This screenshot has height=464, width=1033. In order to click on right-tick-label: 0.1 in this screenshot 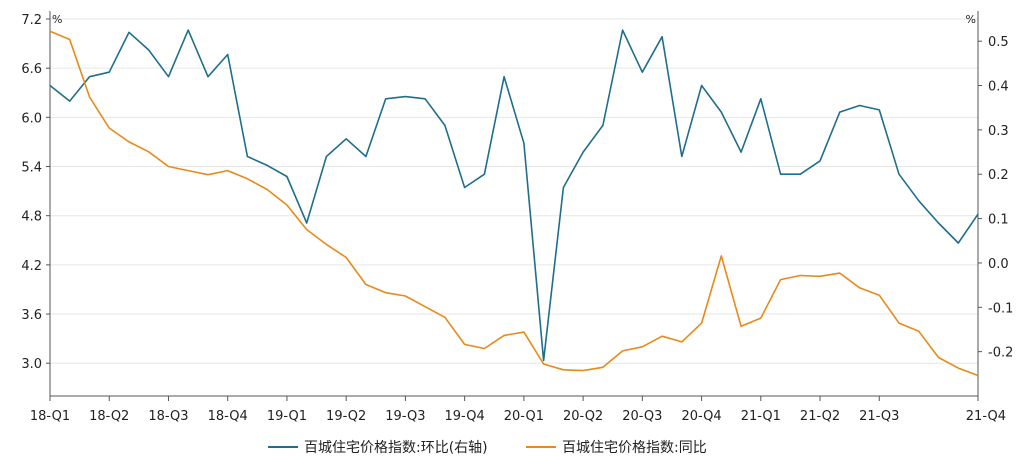, I will do `click(998, 220)`.